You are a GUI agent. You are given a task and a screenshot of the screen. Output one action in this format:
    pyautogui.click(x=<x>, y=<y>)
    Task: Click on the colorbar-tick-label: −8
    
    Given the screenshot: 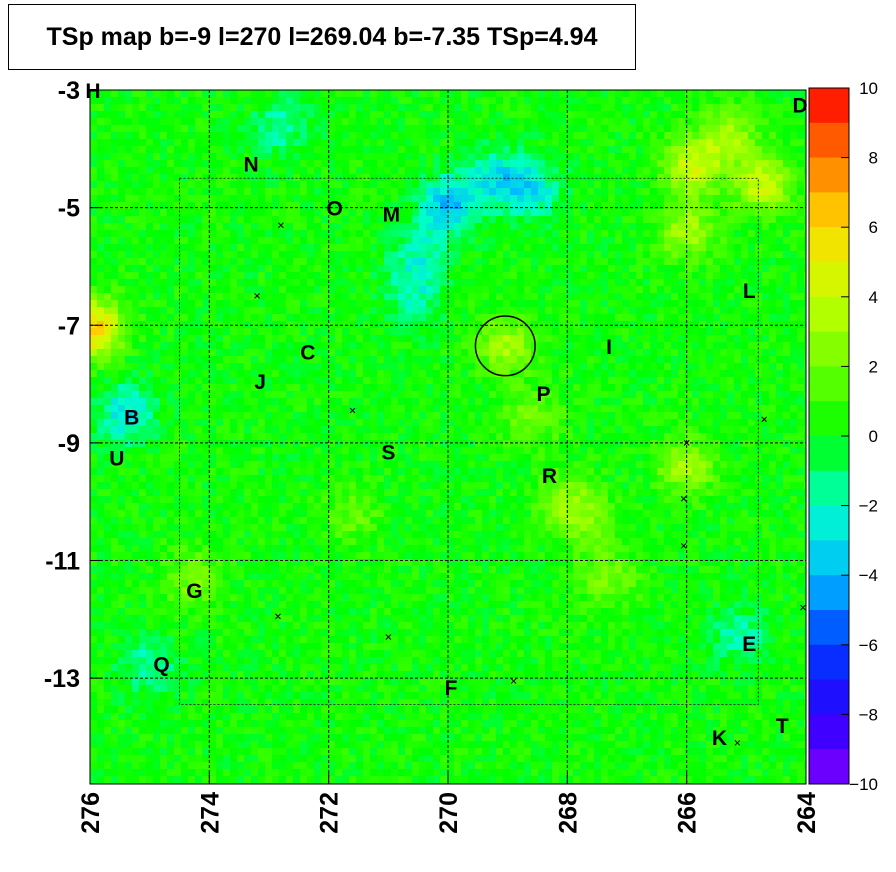 What is the action you would take?
    pyautogui.click(x=868, y=714)
    